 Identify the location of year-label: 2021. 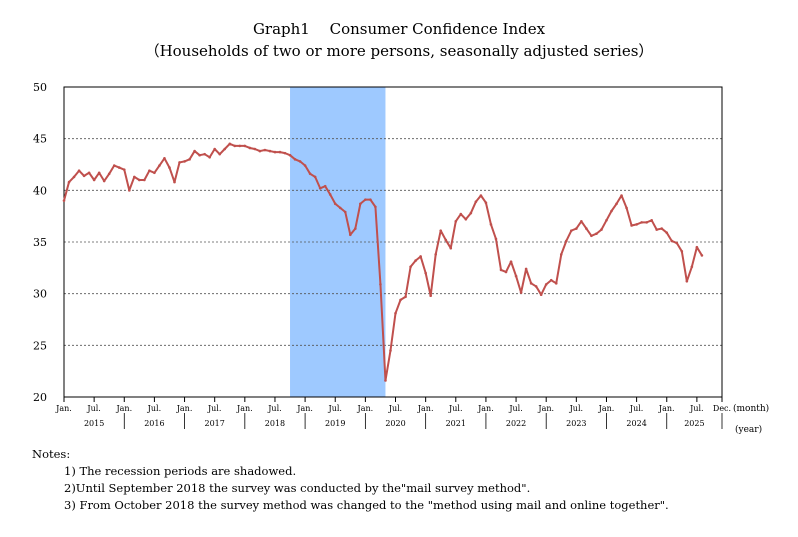
(456, 423).